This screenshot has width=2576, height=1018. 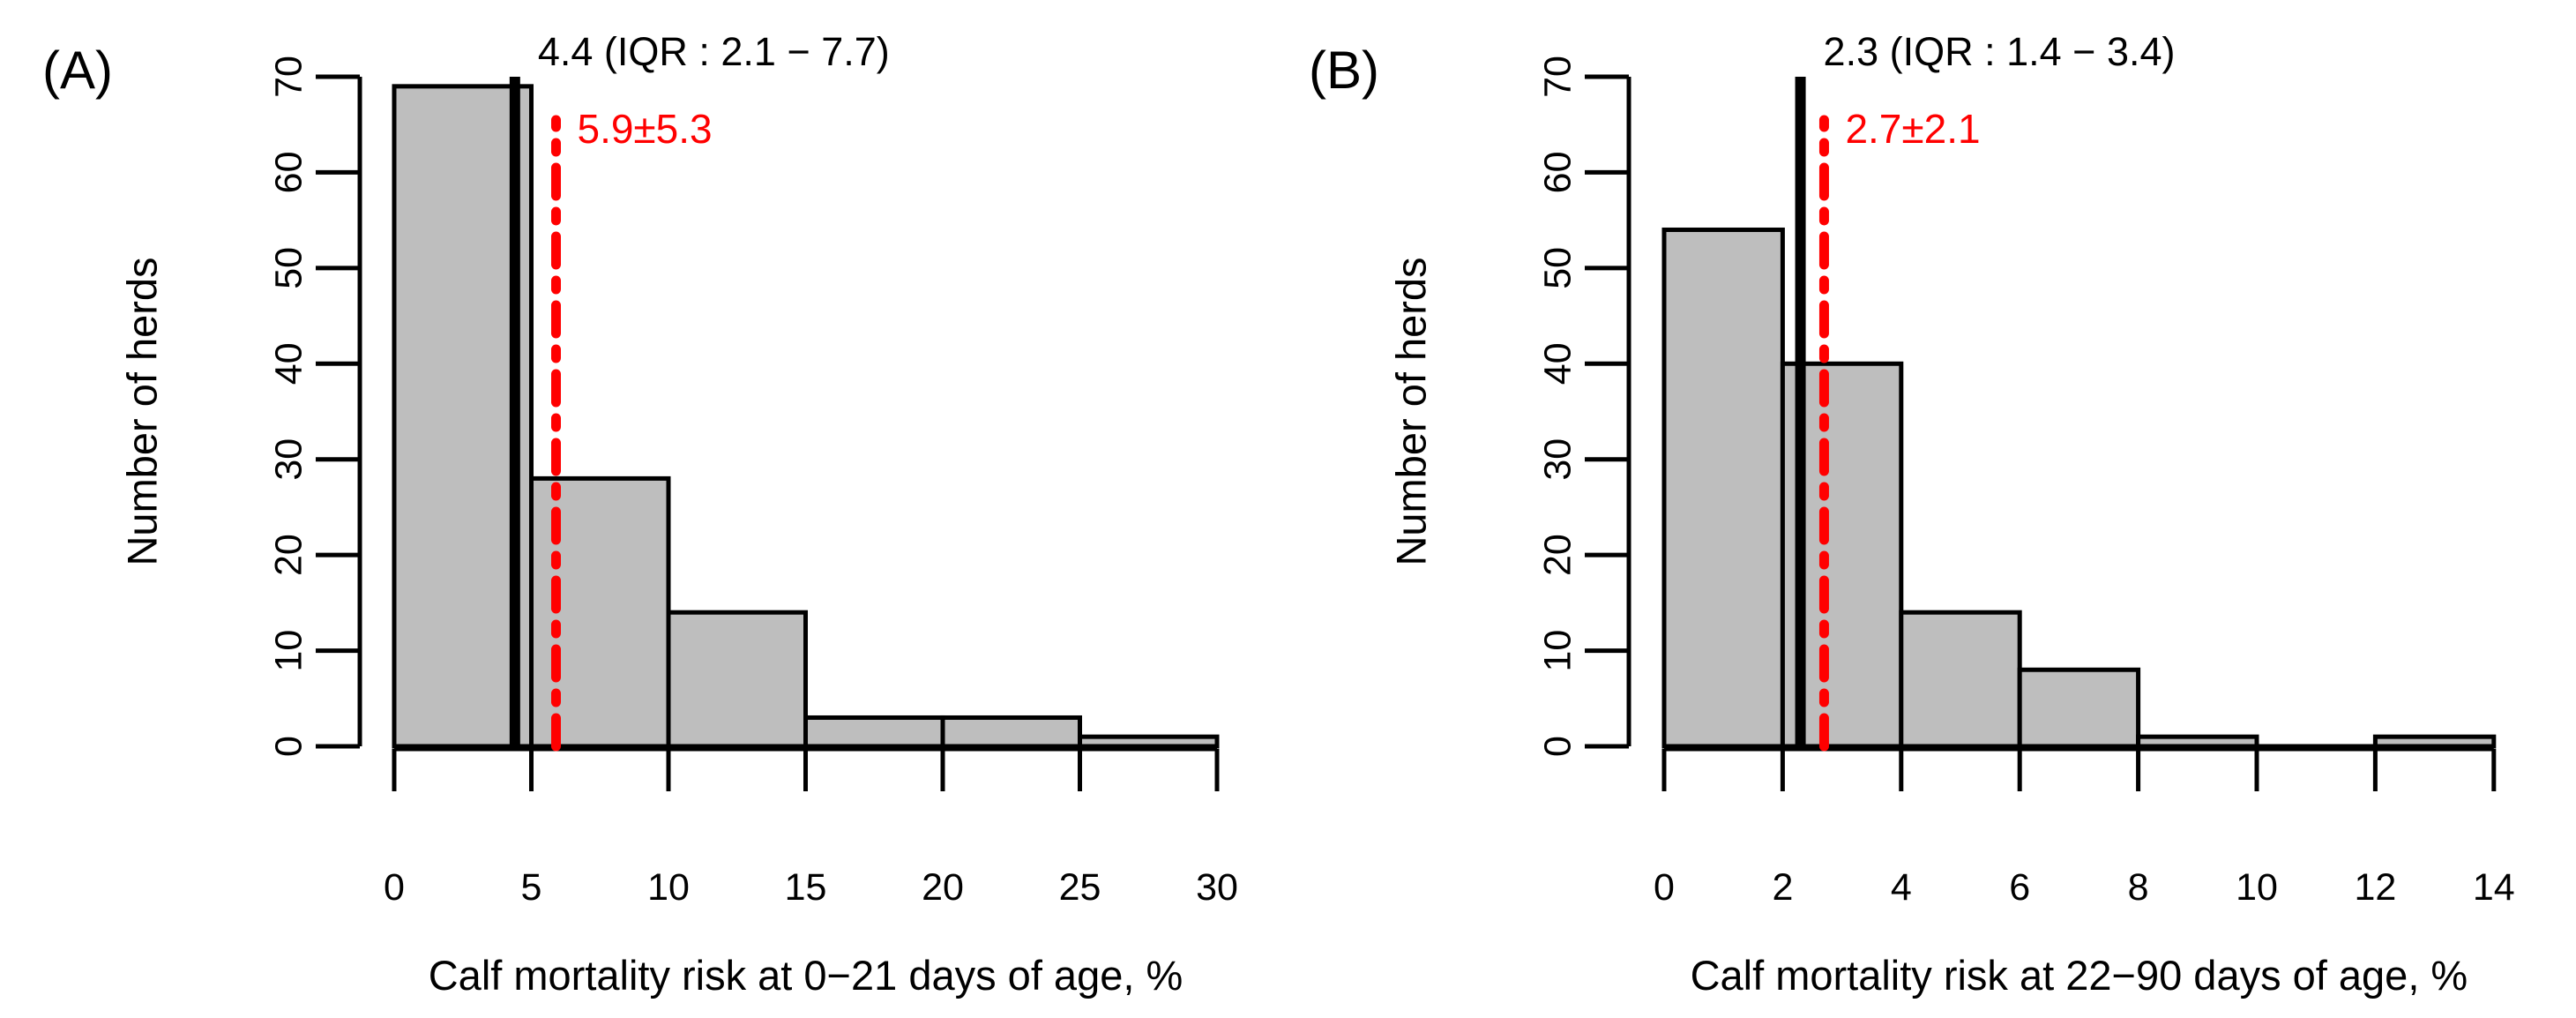 What do you see at coordinates (1217, 887) in the screenshot?
I see `x-tick-label: 30` at bounding box center [1217, 887].